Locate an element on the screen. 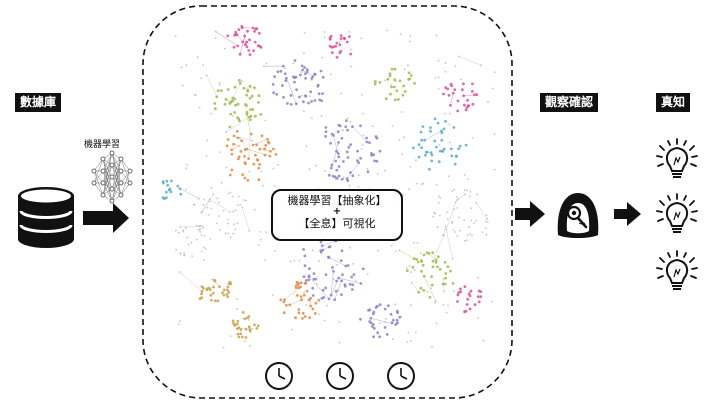  magnifier-observer-icon is located at coordinates (578, 215).